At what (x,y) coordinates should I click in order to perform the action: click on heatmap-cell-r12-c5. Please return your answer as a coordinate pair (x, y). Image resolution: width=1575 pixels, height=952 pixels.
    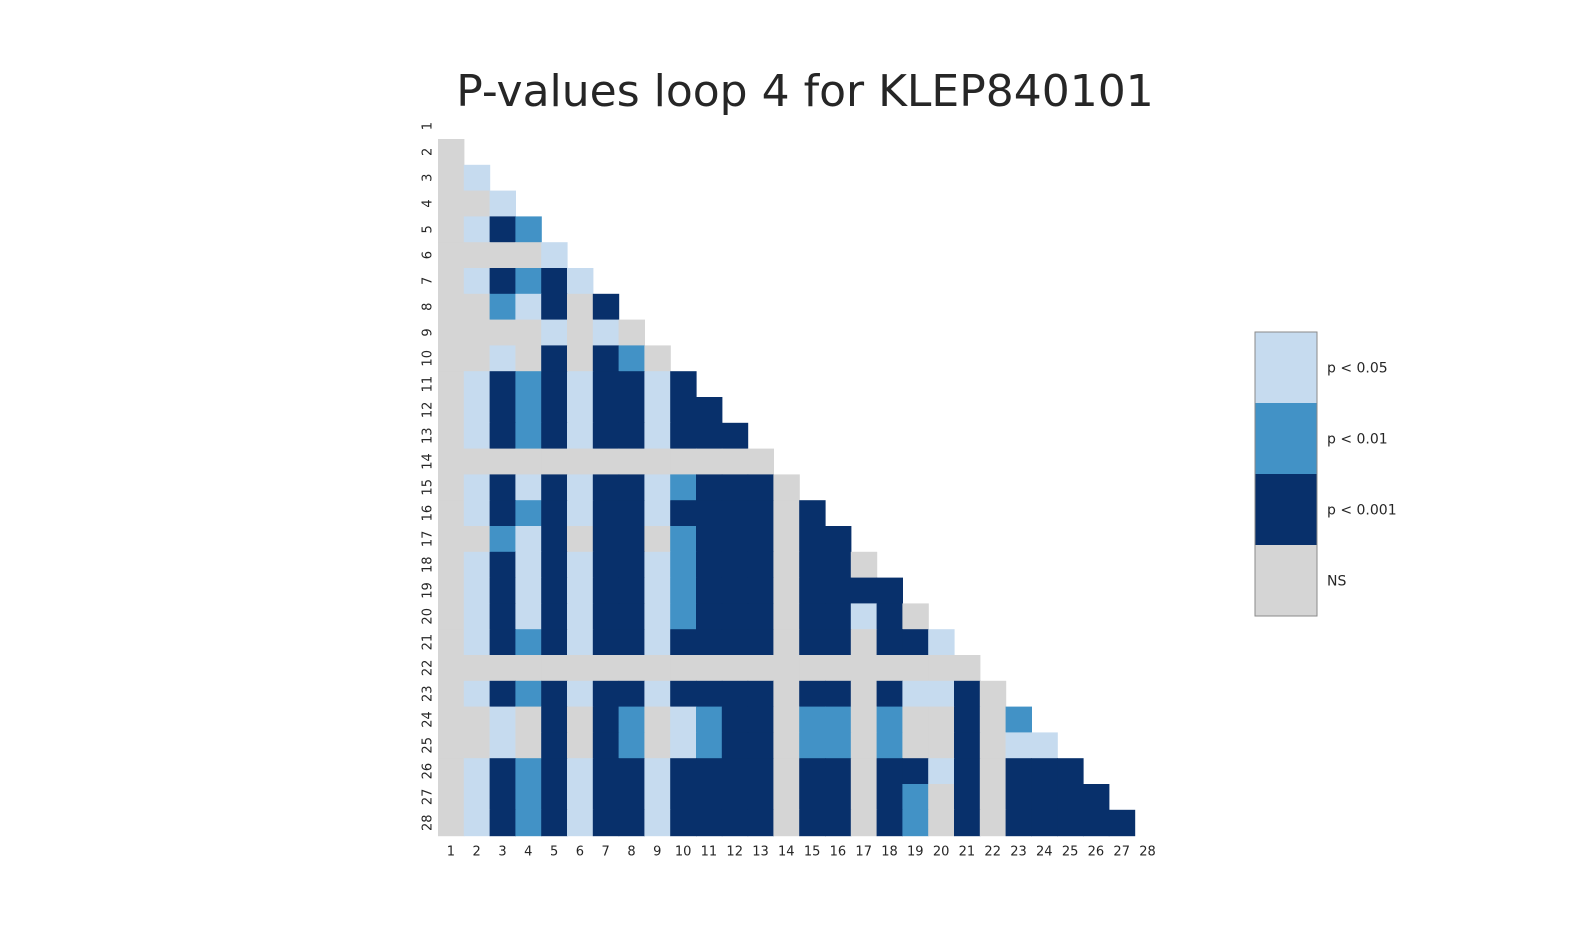
    Looking at the image, I should click on (554, 410).